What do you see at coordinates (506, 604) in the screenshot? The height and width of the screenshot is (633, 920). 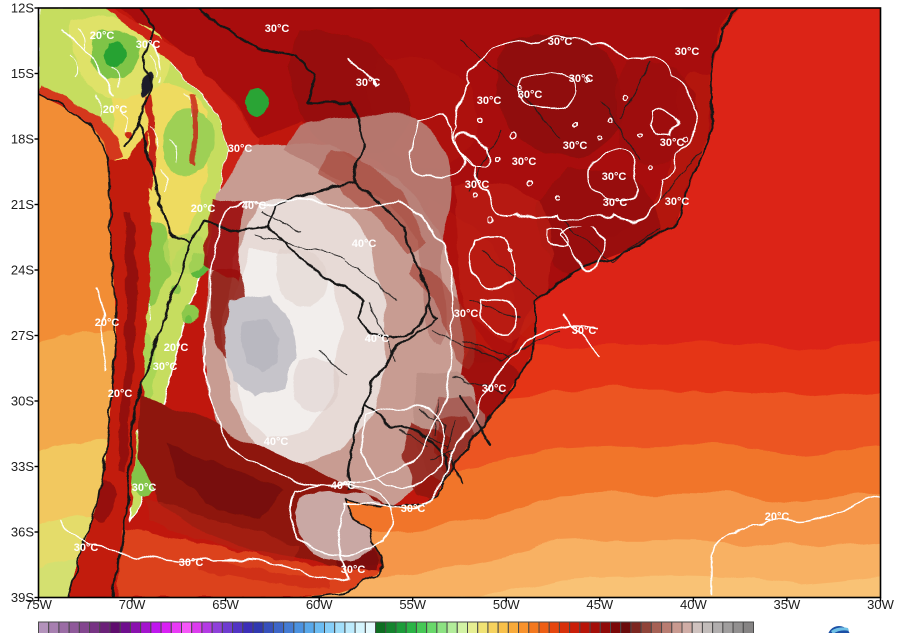 I see `svg-text: 50W` at bounding box center [506, 604].